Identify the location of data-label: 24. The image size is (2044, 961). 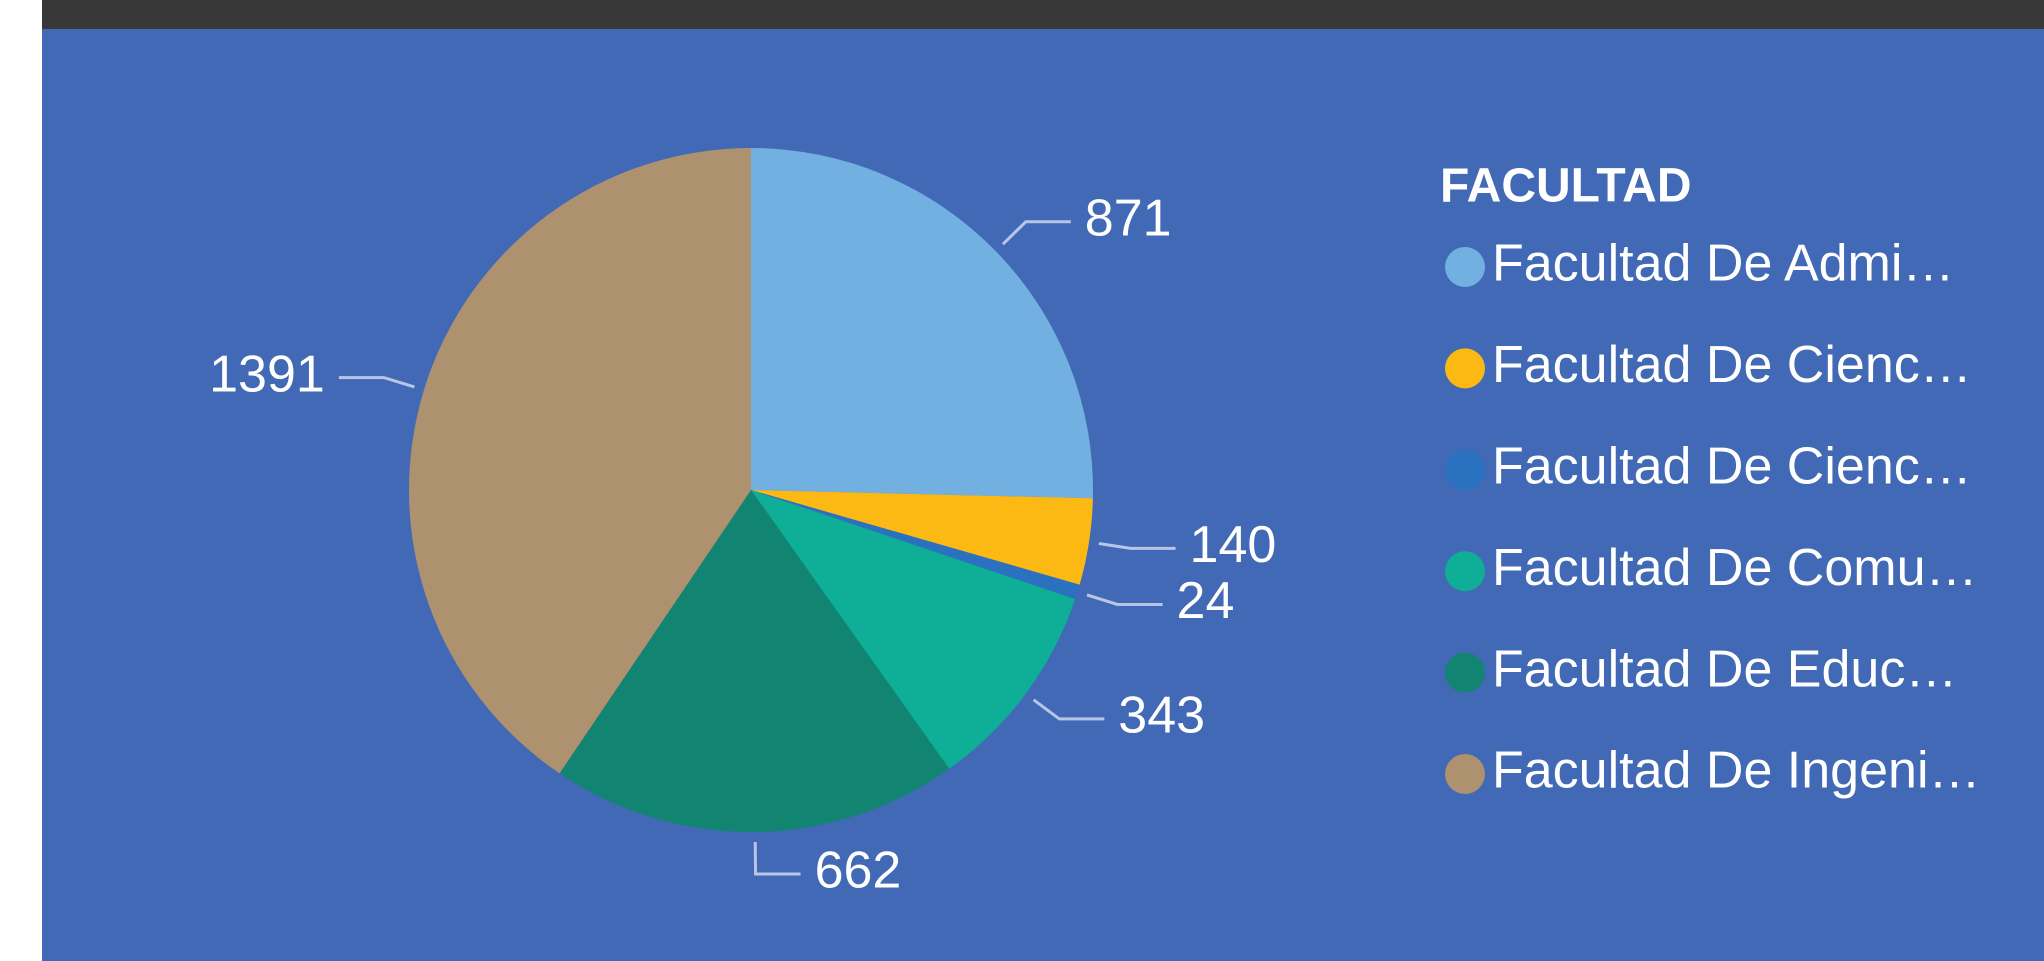
(1206, 601).